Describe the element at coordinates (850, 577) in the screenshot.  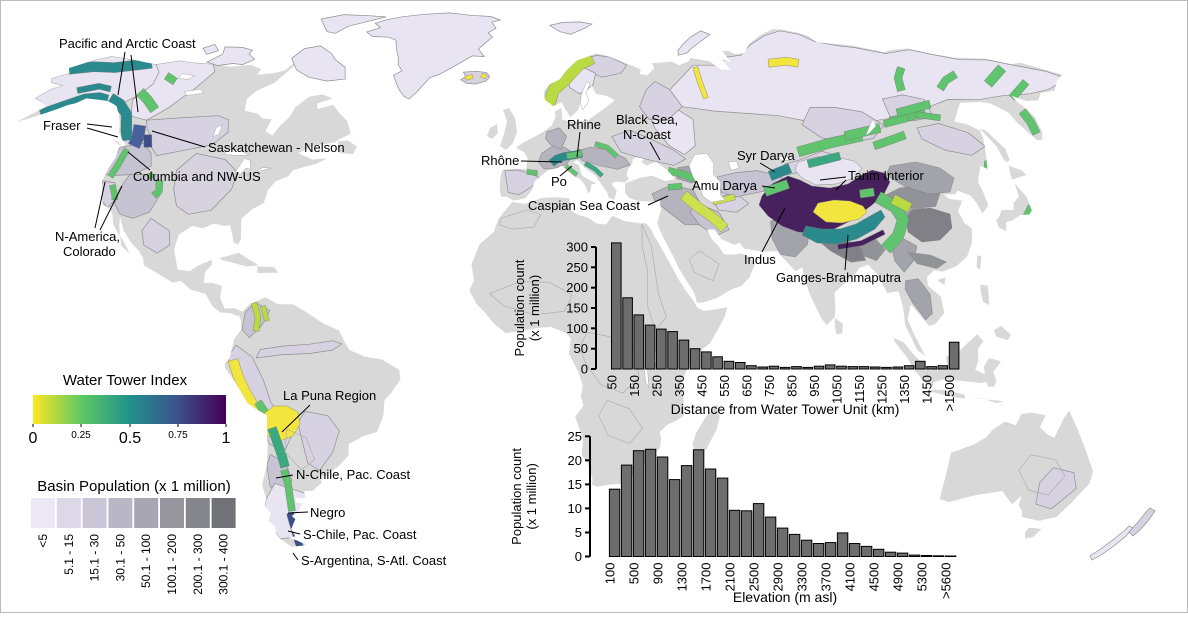
I see `svg-text: 4100` at that location.